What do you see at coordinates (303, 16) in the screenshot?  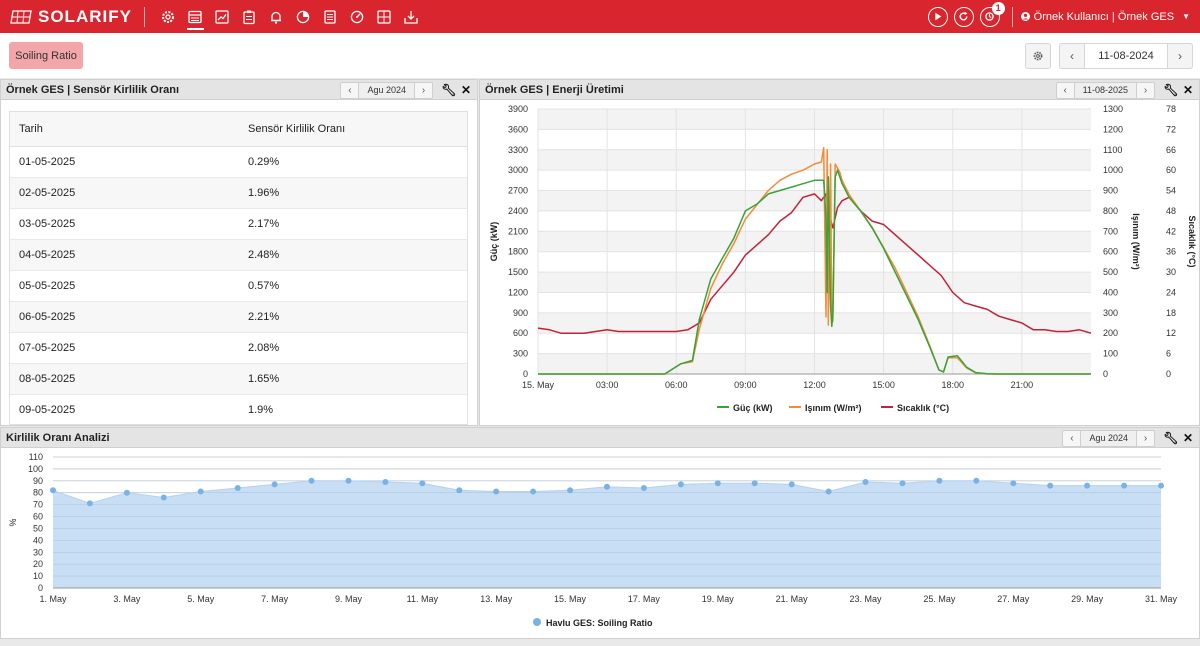 I see `nav-item-pie-chart` at bounding box center [303, 16].